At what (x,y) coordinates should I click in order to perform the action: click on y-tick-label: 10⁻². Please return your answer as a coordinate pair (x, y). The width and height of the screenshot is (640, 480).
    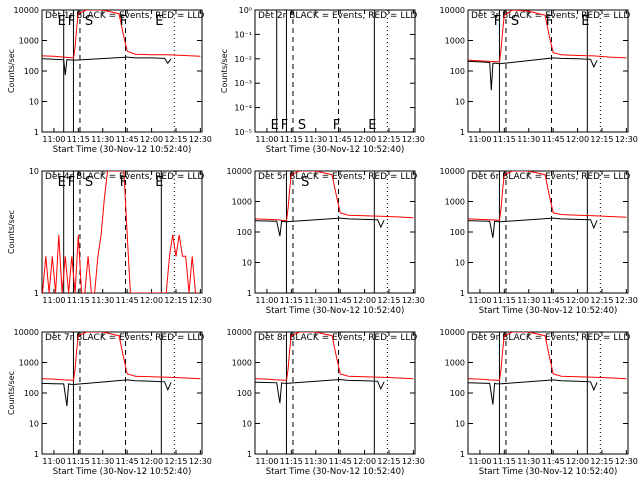
    Looking at the image, I should click on (243, 59).